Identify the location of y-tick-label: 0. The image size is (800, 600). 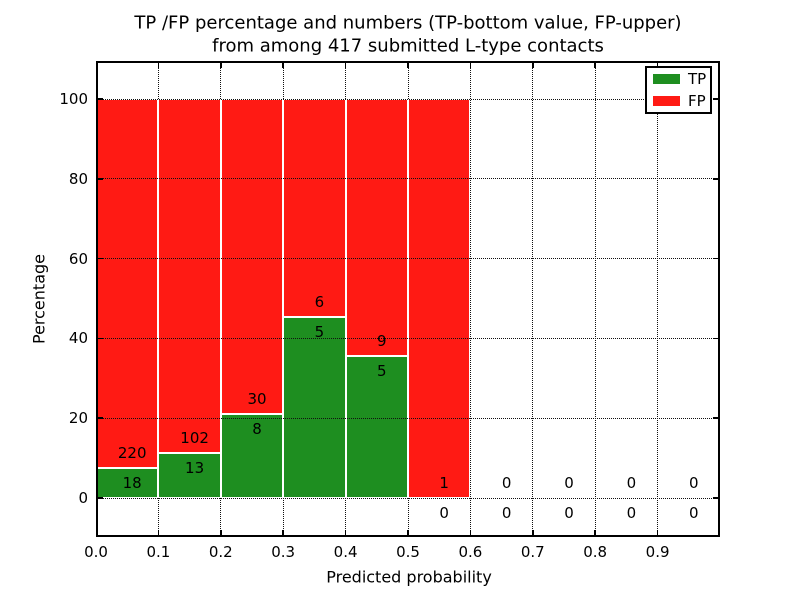
(83, 498).